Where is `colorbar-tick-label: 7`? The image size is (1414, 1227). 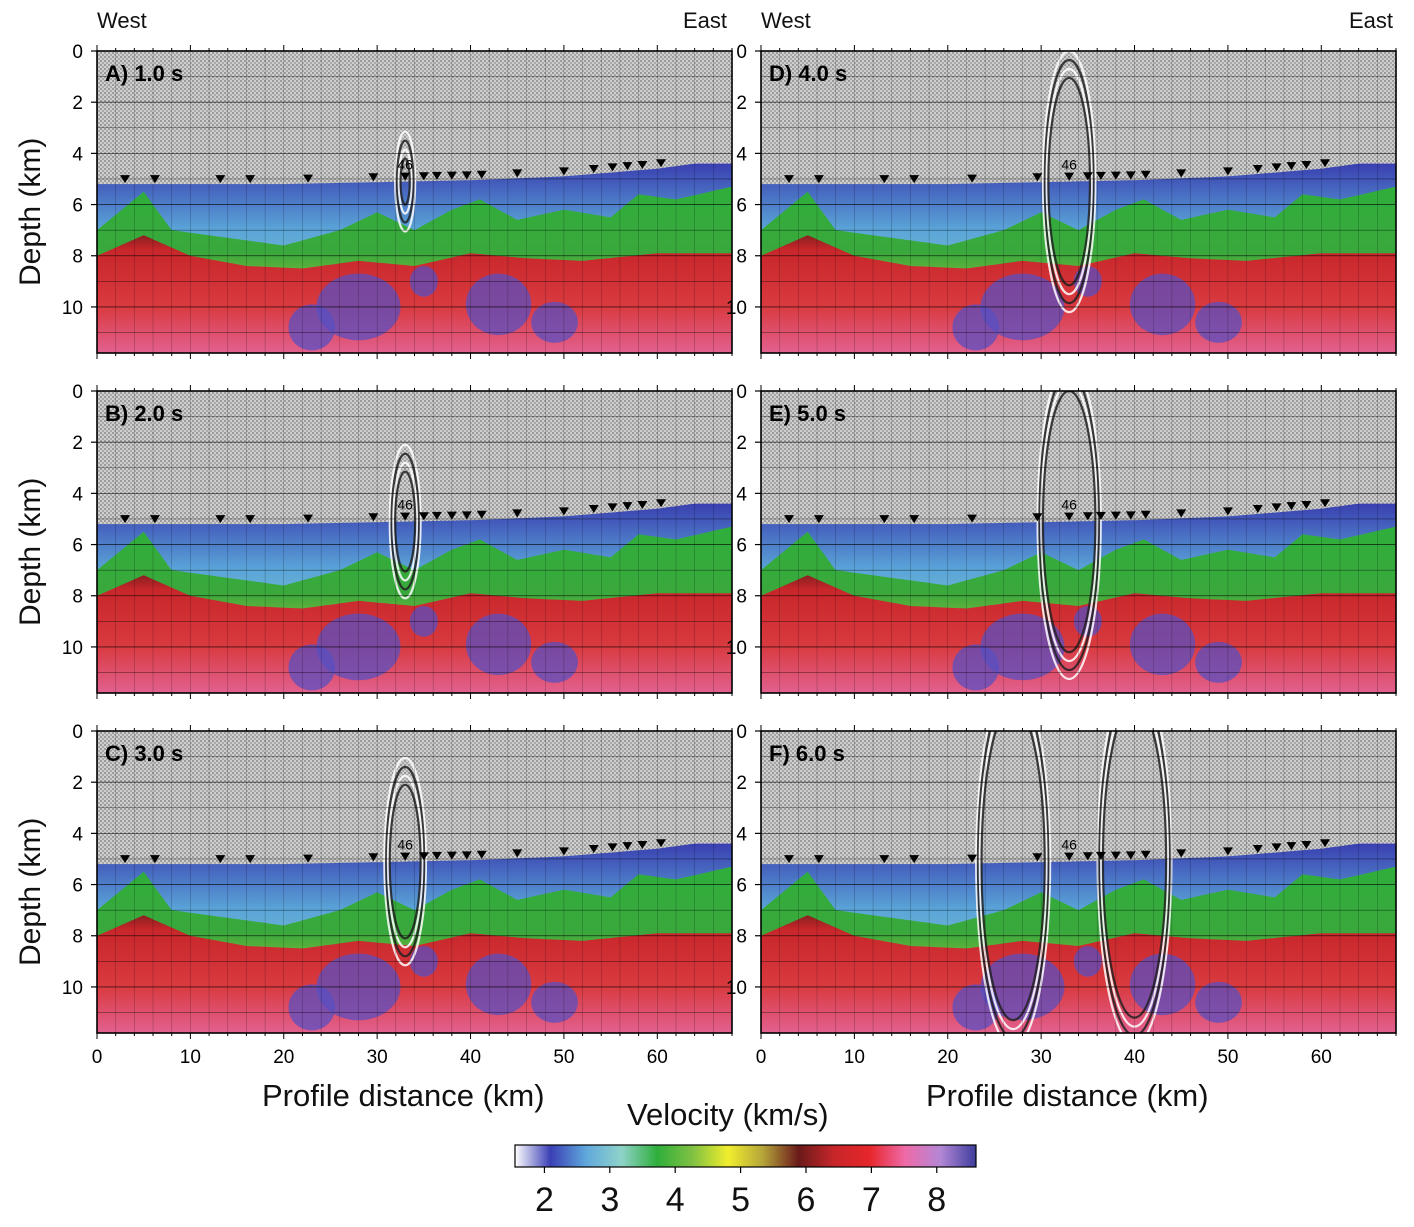
colorbar-tick-label: 7 is located at coordinates (871, 1200).